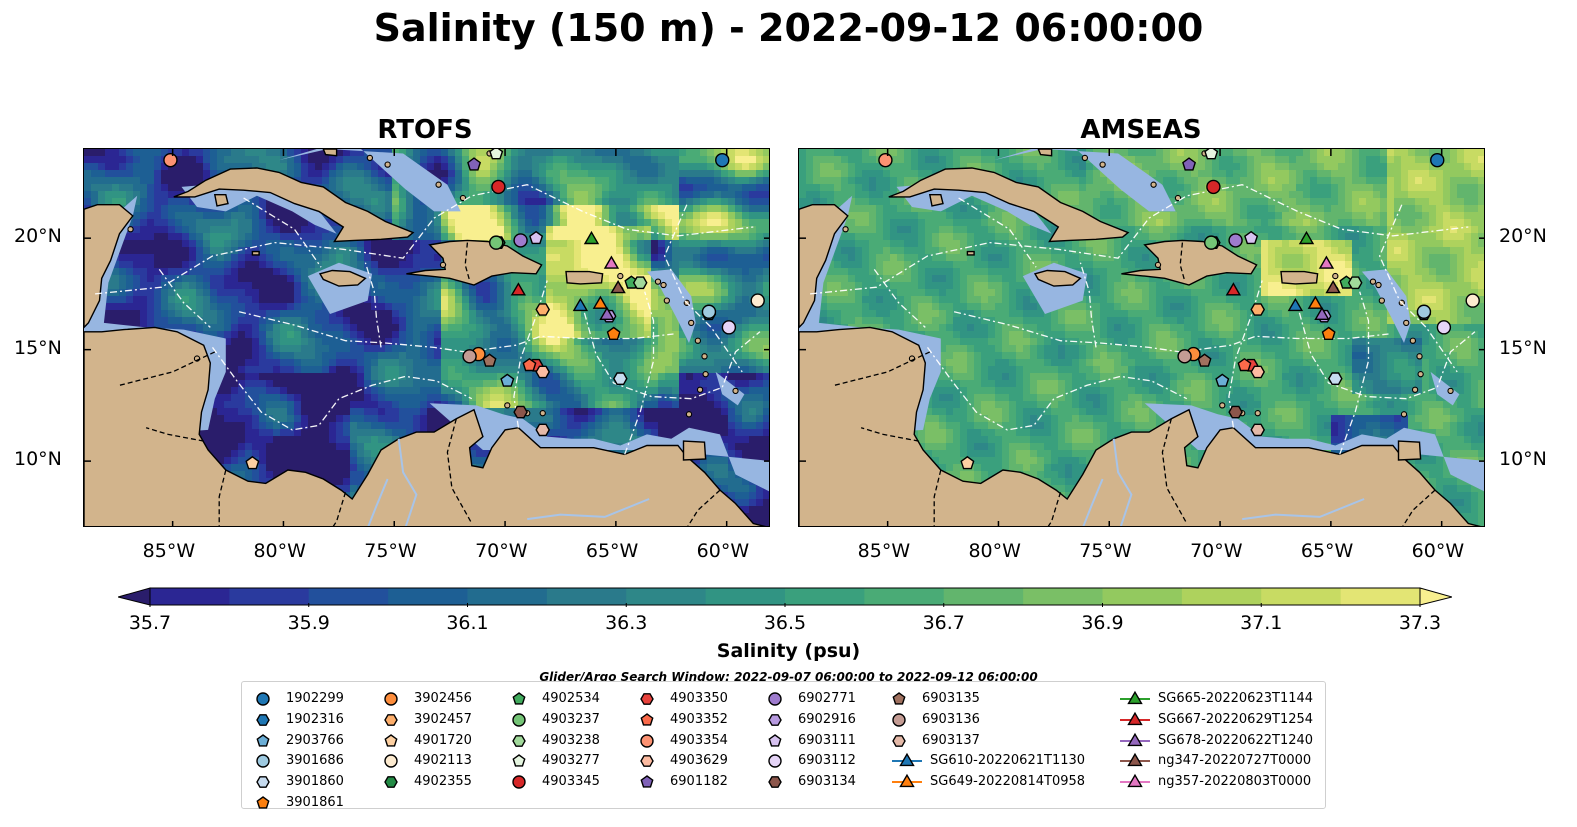  Describe the element at coordinates (314, 720) in the screenshot. I see `legend-item: 1902316` at that location.